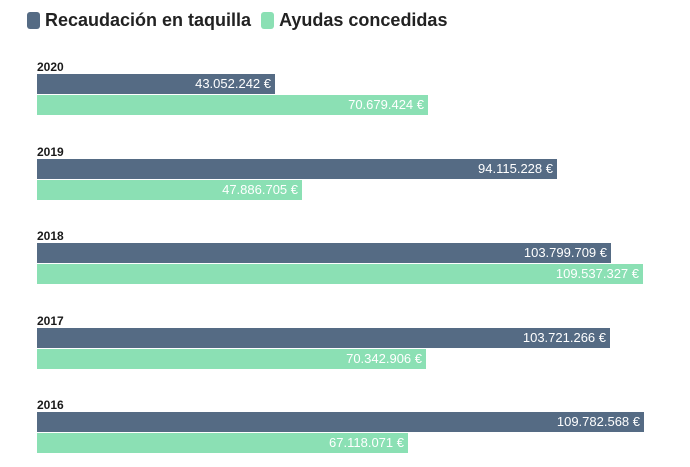  What do you see at coordinates (232, 105) in the screenshot?
I see `bar-ayudas-2020: 70.679.424 €` at bounding box center [232, 105].